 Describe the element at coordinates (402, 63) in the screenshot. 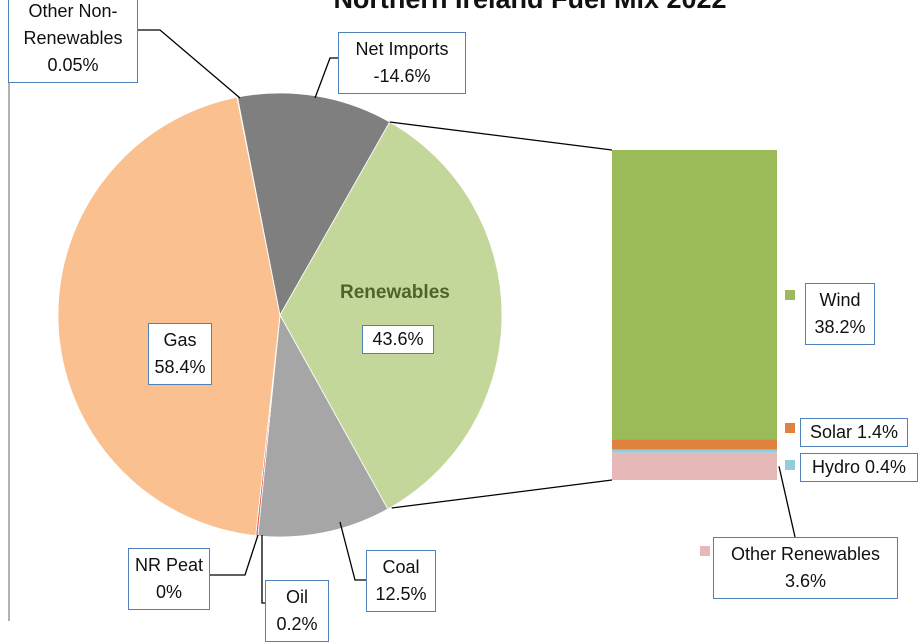

I see `data-label: Net Imports -14.6%` at that location.